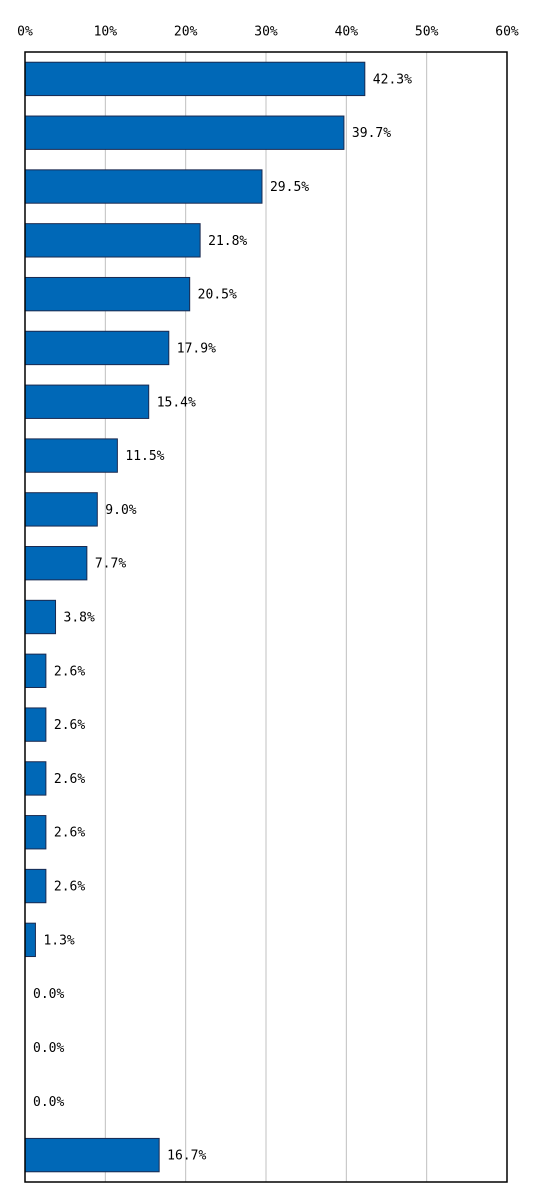  I want to click on value-label: 21.8%, so click(227, 241).